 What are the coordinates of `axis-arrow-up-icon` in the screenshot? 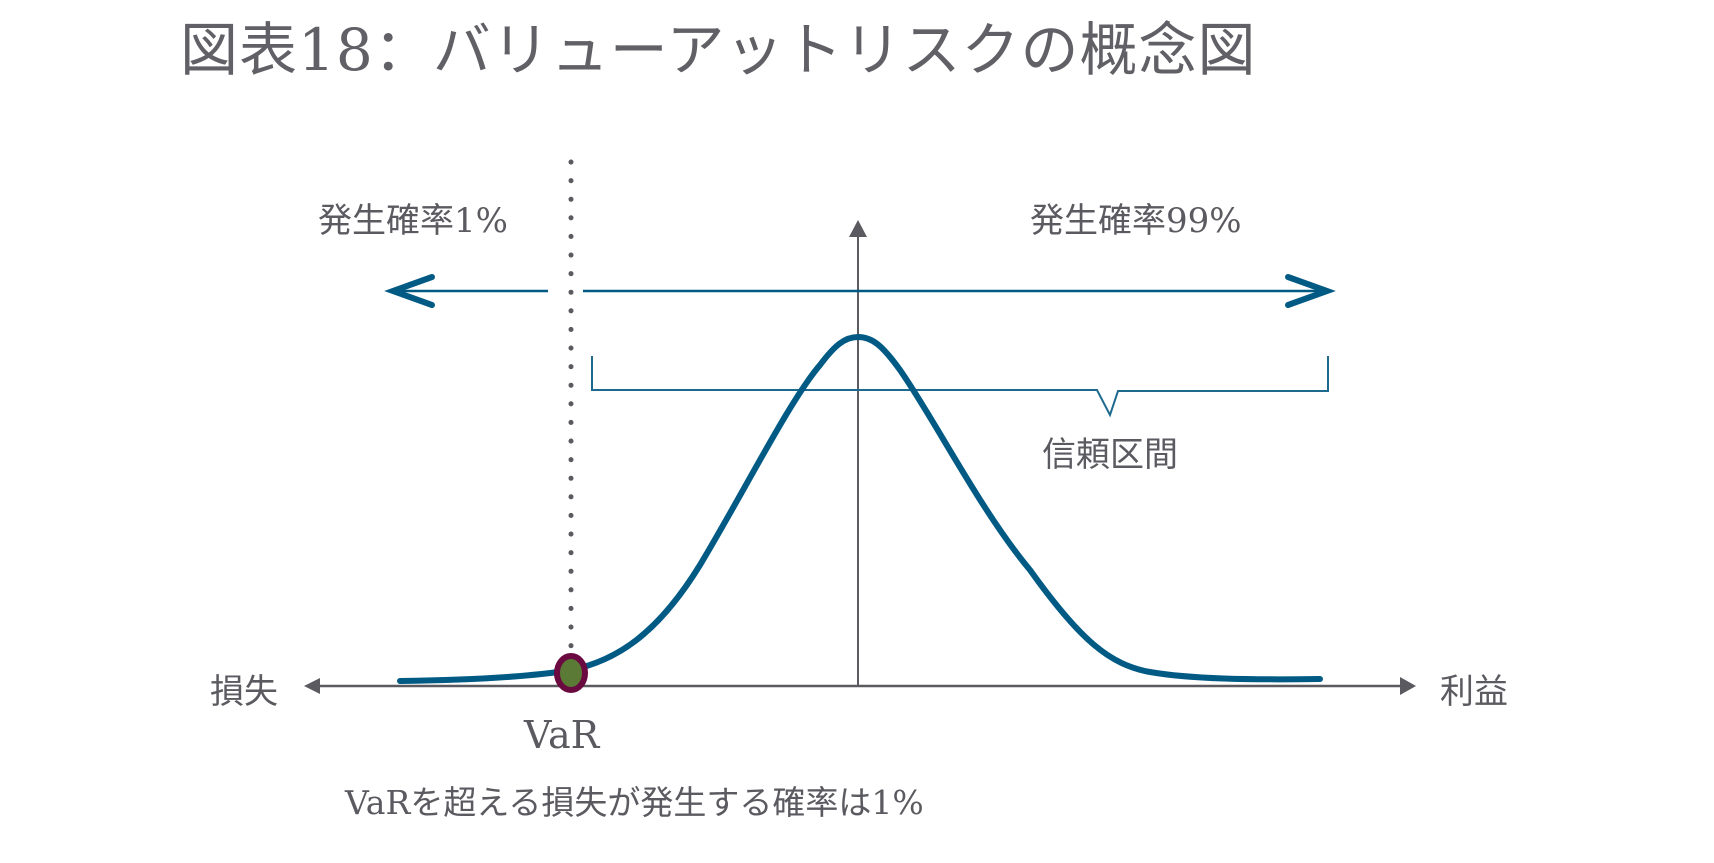 It's located at (858, 228).